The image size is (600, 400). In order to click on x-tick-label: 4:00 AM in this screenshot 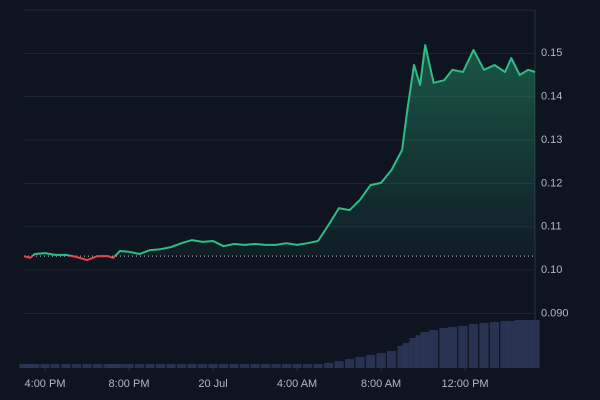, I will do `click(297, 384)`.